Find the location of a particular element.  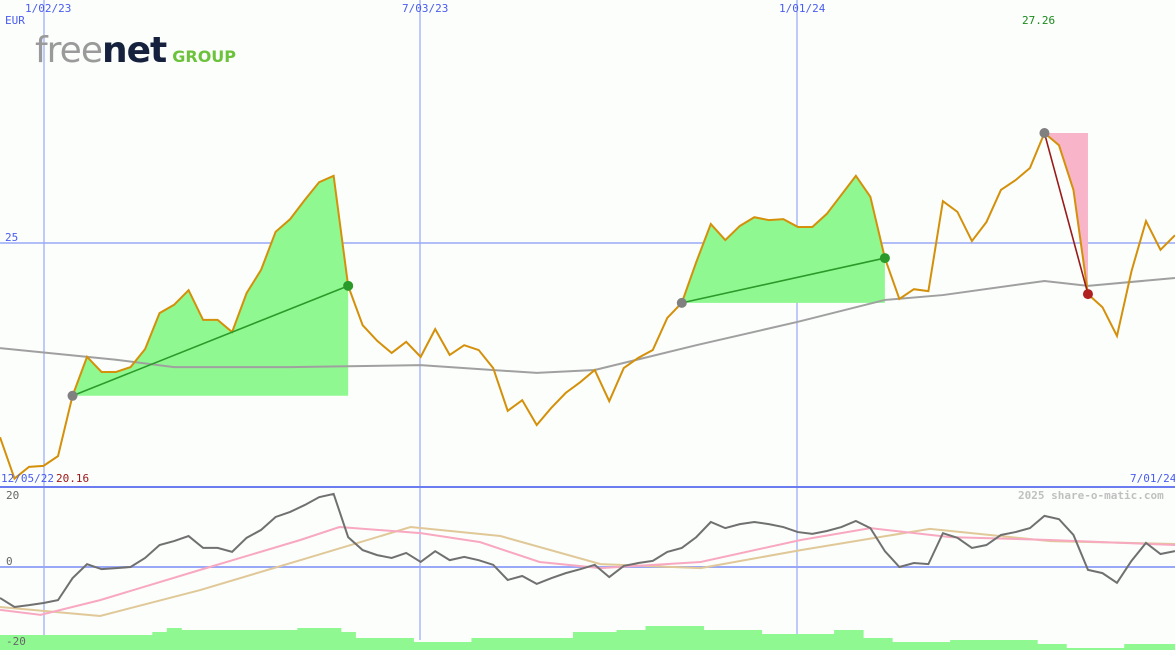

min-price-label: 20.16 is located at coordinates (73, 478).